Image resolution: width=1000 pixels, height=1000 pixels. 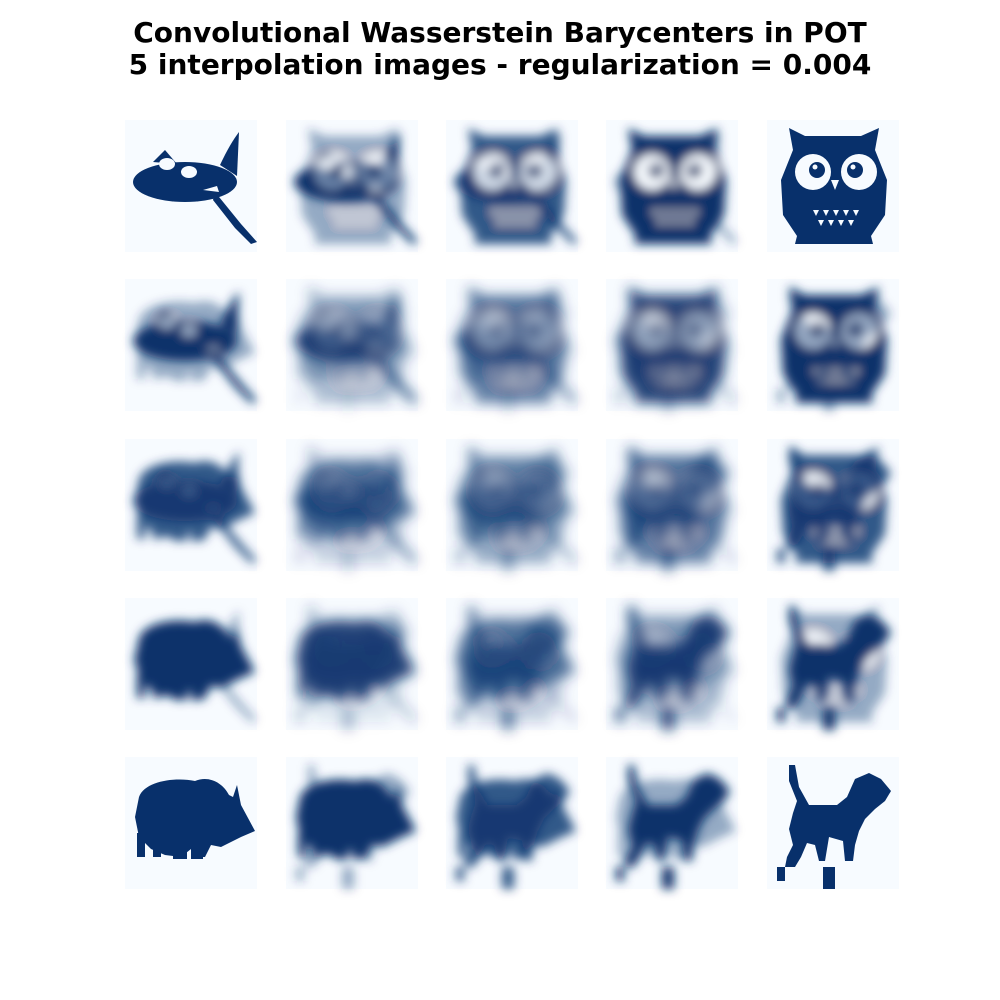 I want to click on grid-cell-r1-c4, so click(x=672, y=186).